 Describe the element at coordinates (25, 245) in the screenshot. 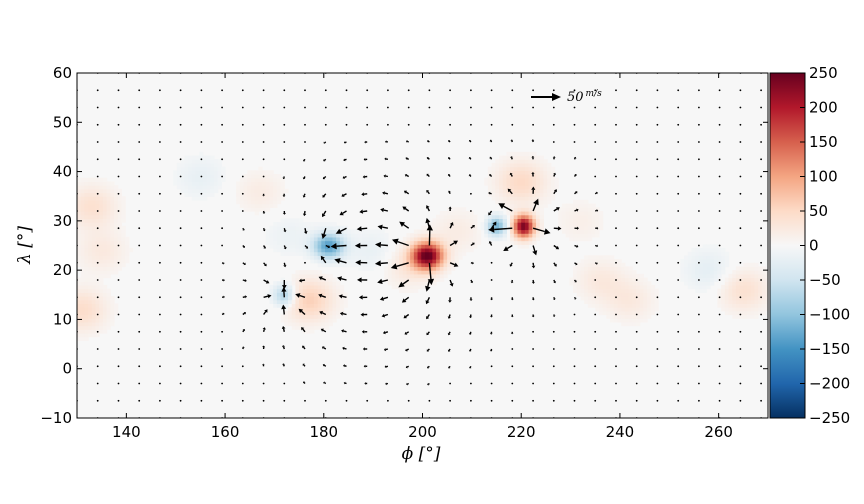

I see `y-axis-label: λ [°]` at that location.